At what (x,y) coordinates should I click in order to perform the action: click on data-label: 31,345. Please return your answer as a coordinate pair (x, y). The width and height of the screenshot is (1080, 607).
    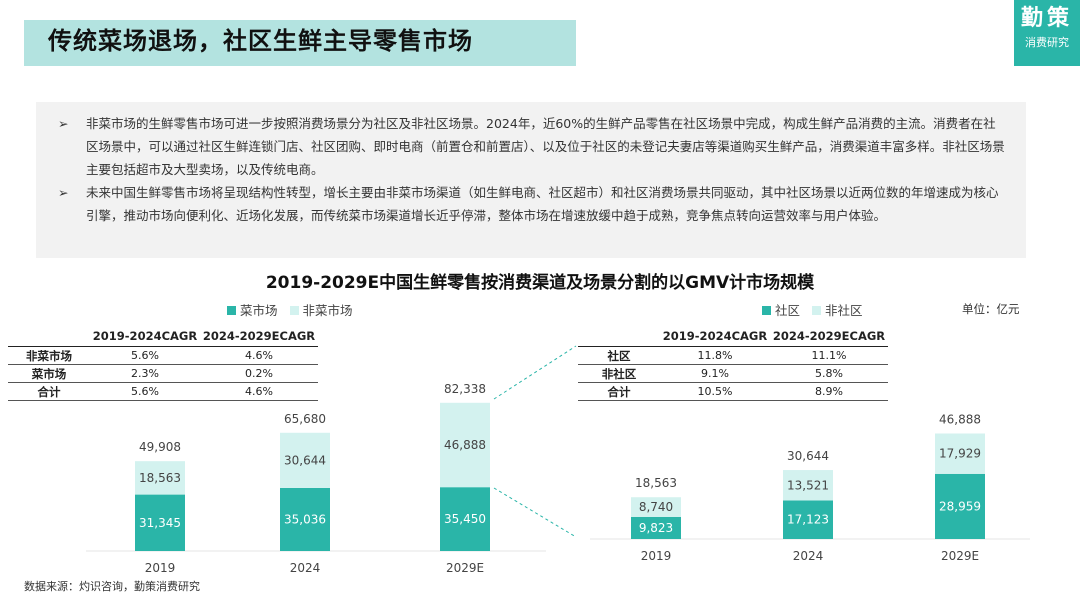
    Looking at the image, I should click on (160, 523).